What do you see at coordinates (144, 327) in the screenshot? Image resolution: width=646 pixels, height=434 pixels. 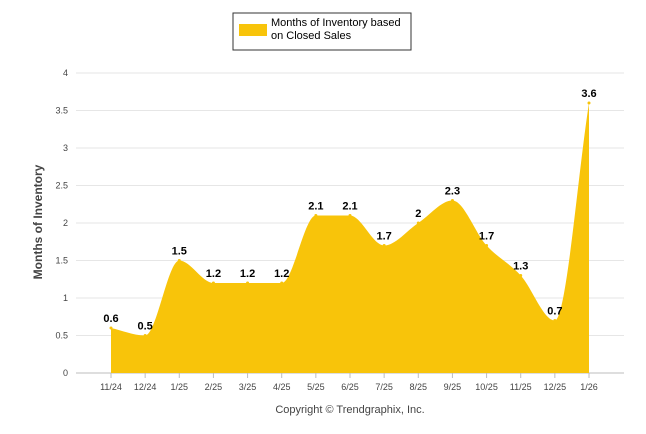 I see `data-label: 0.5` at bounding box center [144, 327].